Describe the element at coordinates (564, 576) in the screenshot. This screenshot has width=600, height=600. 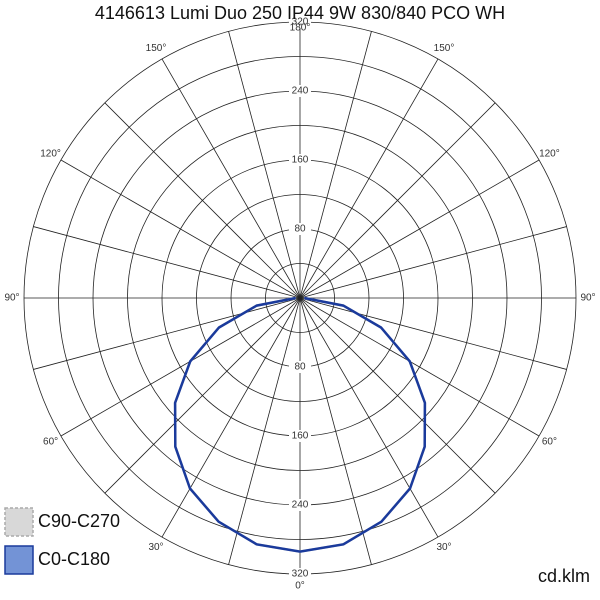
I see `unit-label: cd.klm` at that location.